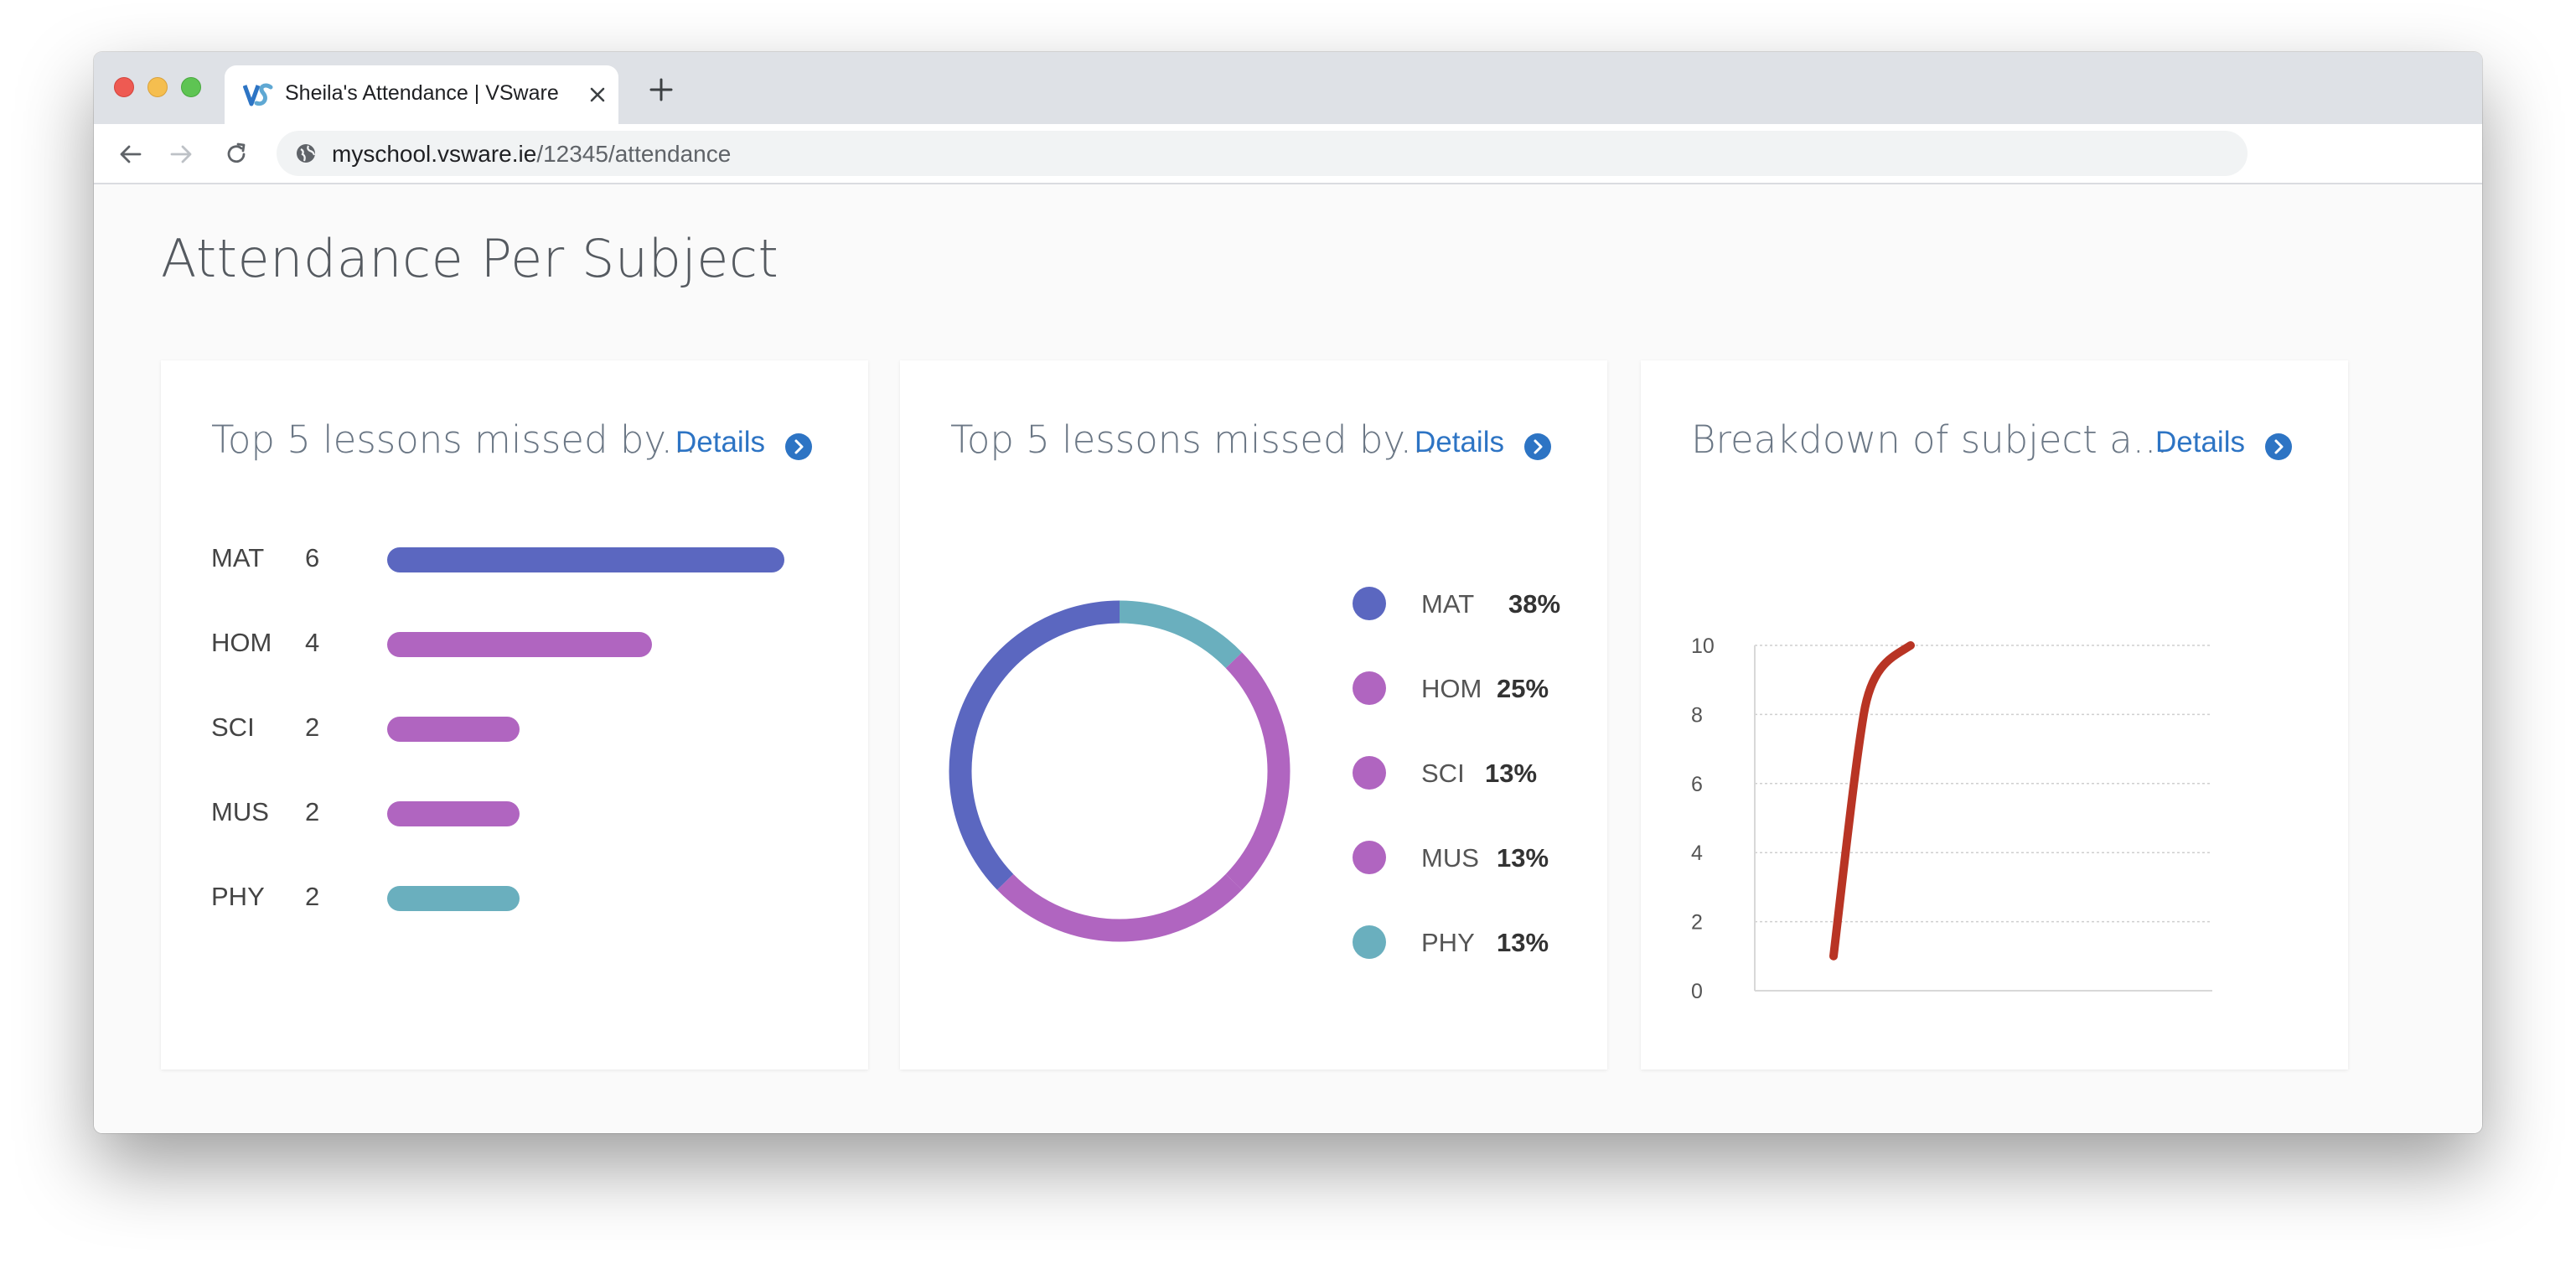  What do you see at coordinates (1703, 646) in the screenshot?
I see `y-tick-label: 10` at bounding box center [1703, 646].